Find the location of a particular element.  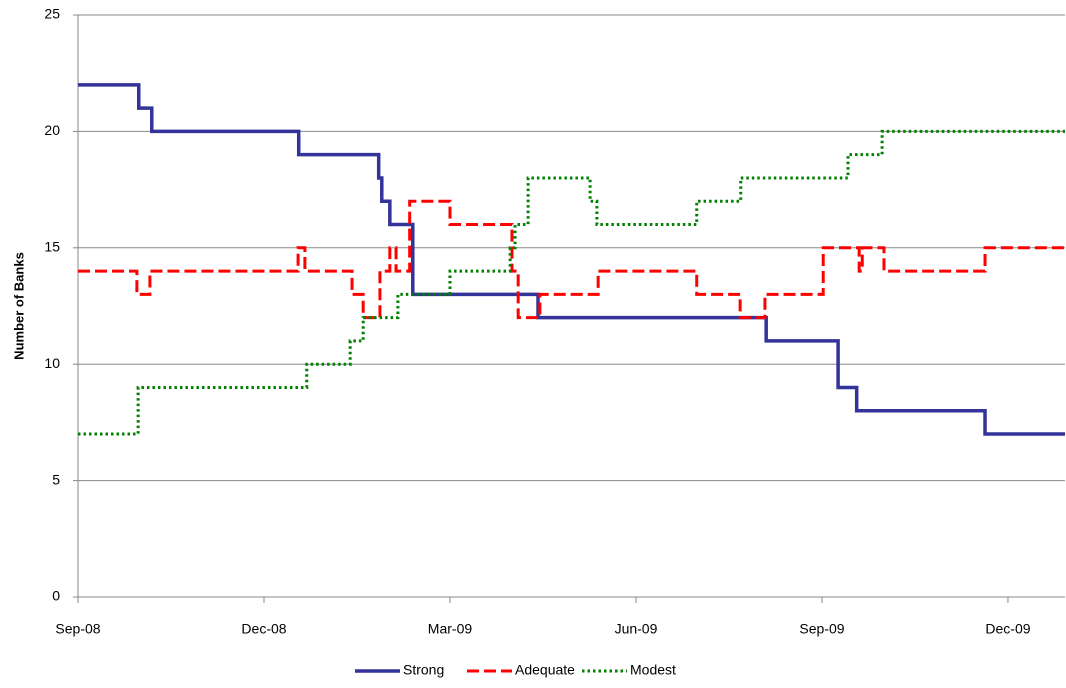

x-tick-label: Sep-09 is located at coordinates (821, 629).